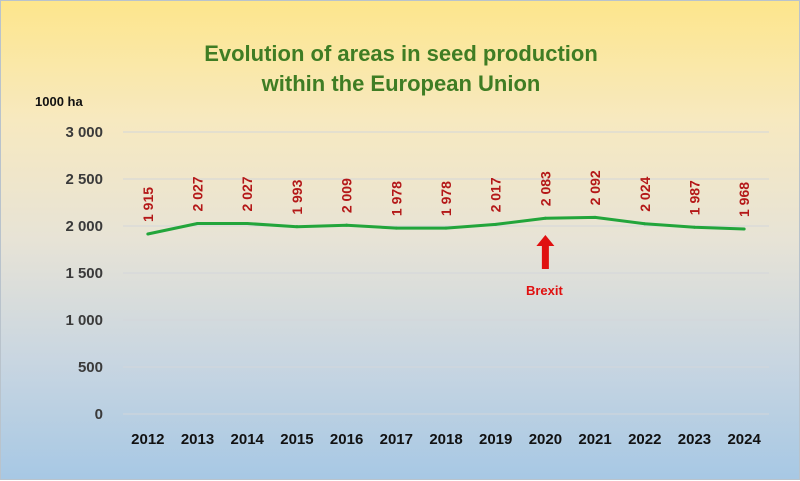  I want to click on y-axis-unit-label: 1000 ha, so click(59, 101).